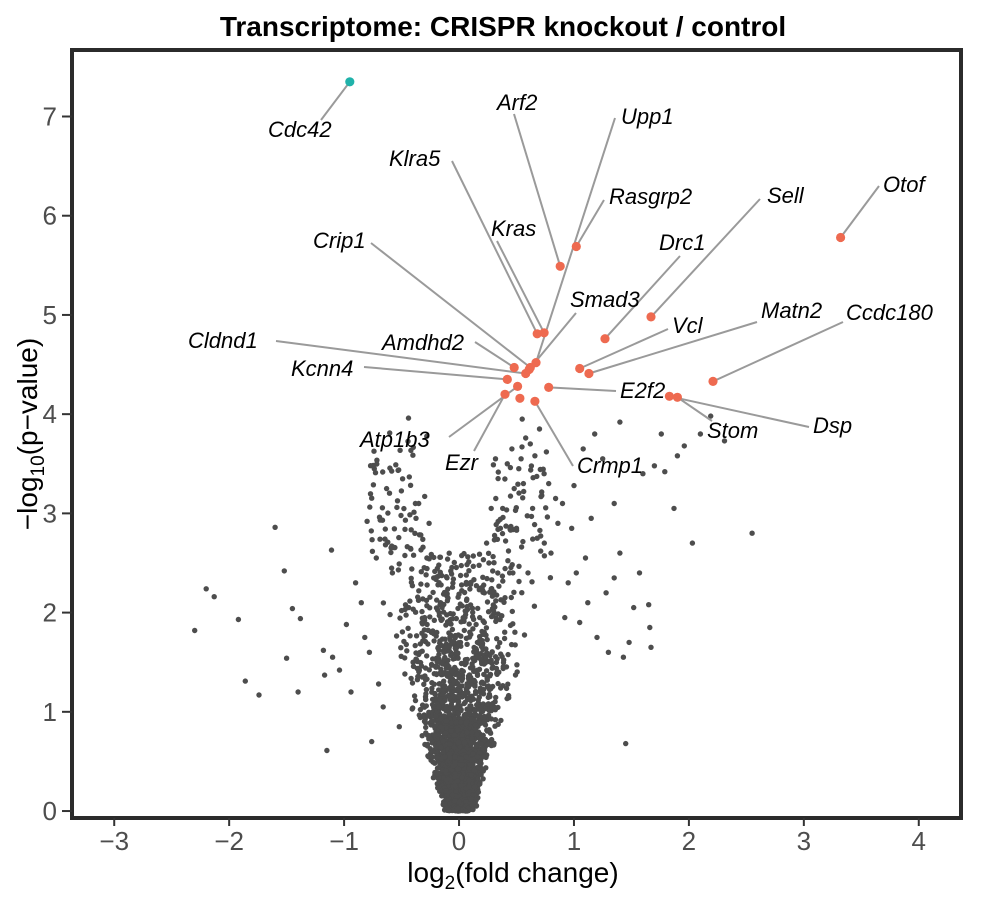 The image size is (1000, 907). What do you see at coordinates (505, 394) in the screenshot?
I see `highlighted-point-ezr` at bounding box center [505, 394].